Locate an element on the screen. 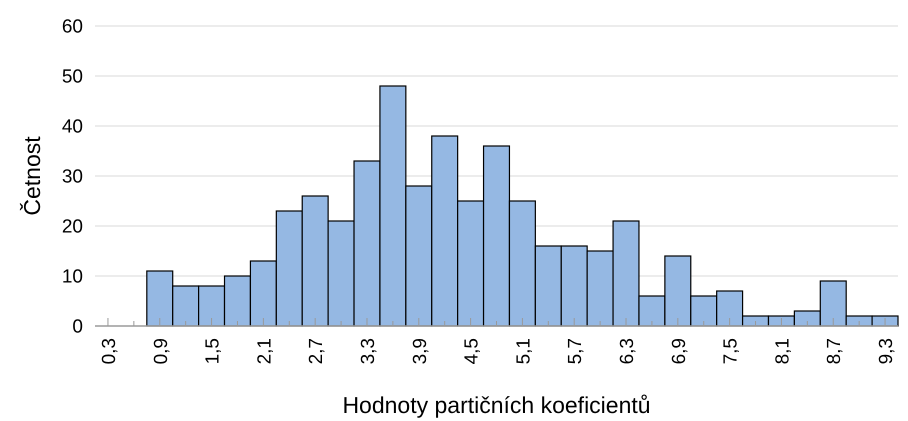 The height and width of the screenshot is (421, 908). x-tick-label: 9,3 is located at coordinates (887, 351).